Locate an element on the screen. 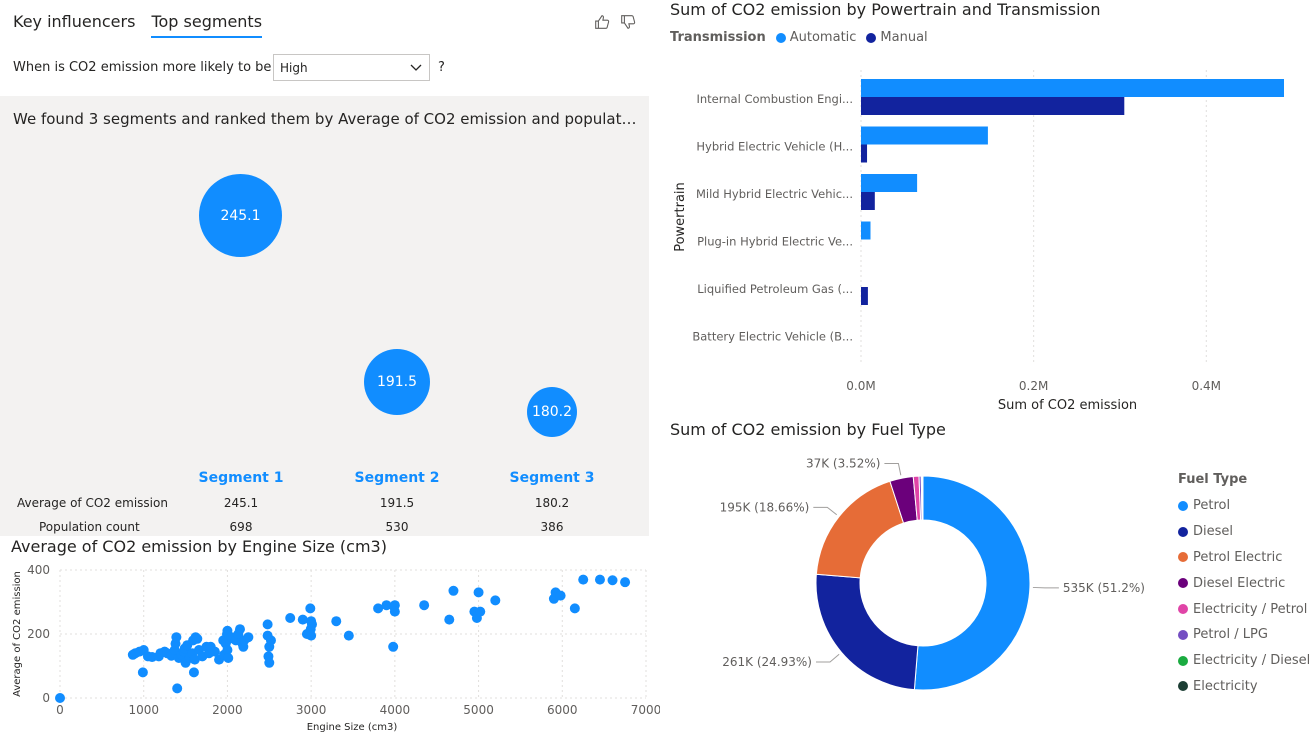 The image size is (1311, 735). tab-key-influencers: Key influencers is located at coordinates (74, 21).